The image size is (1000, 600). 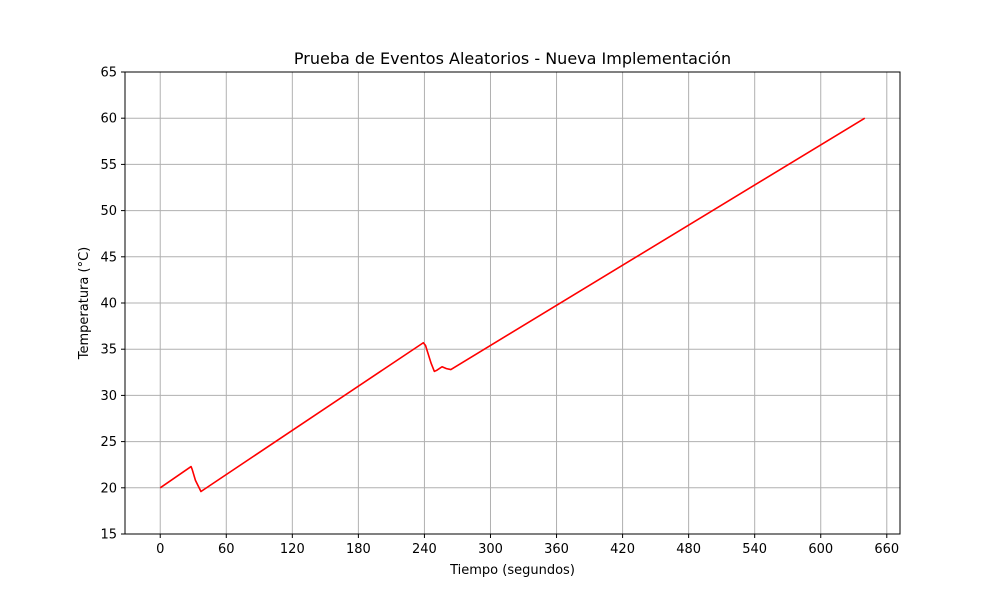 I want to click on y-tick-label: 60, so click(x=108, y=119).